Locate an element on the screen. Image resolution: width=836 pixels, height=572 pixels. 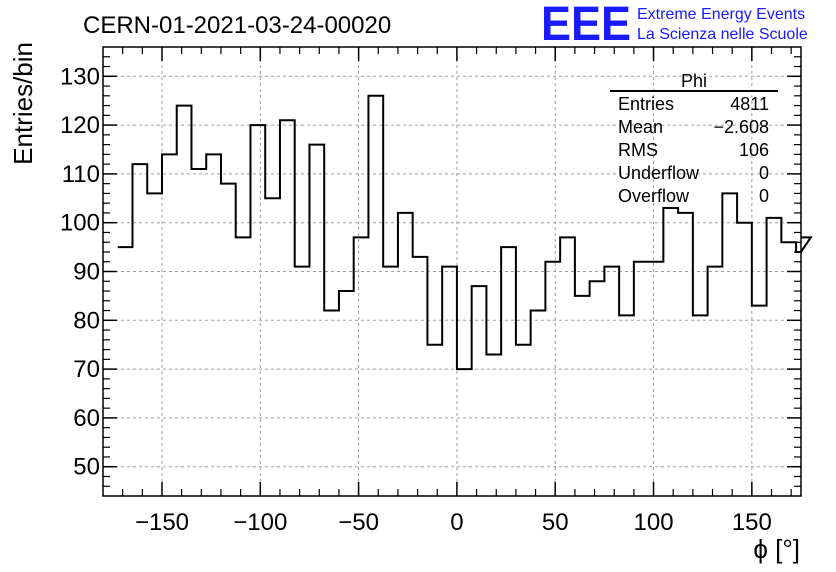
x-tick-label: 150 is located at coordinates (752, 522).